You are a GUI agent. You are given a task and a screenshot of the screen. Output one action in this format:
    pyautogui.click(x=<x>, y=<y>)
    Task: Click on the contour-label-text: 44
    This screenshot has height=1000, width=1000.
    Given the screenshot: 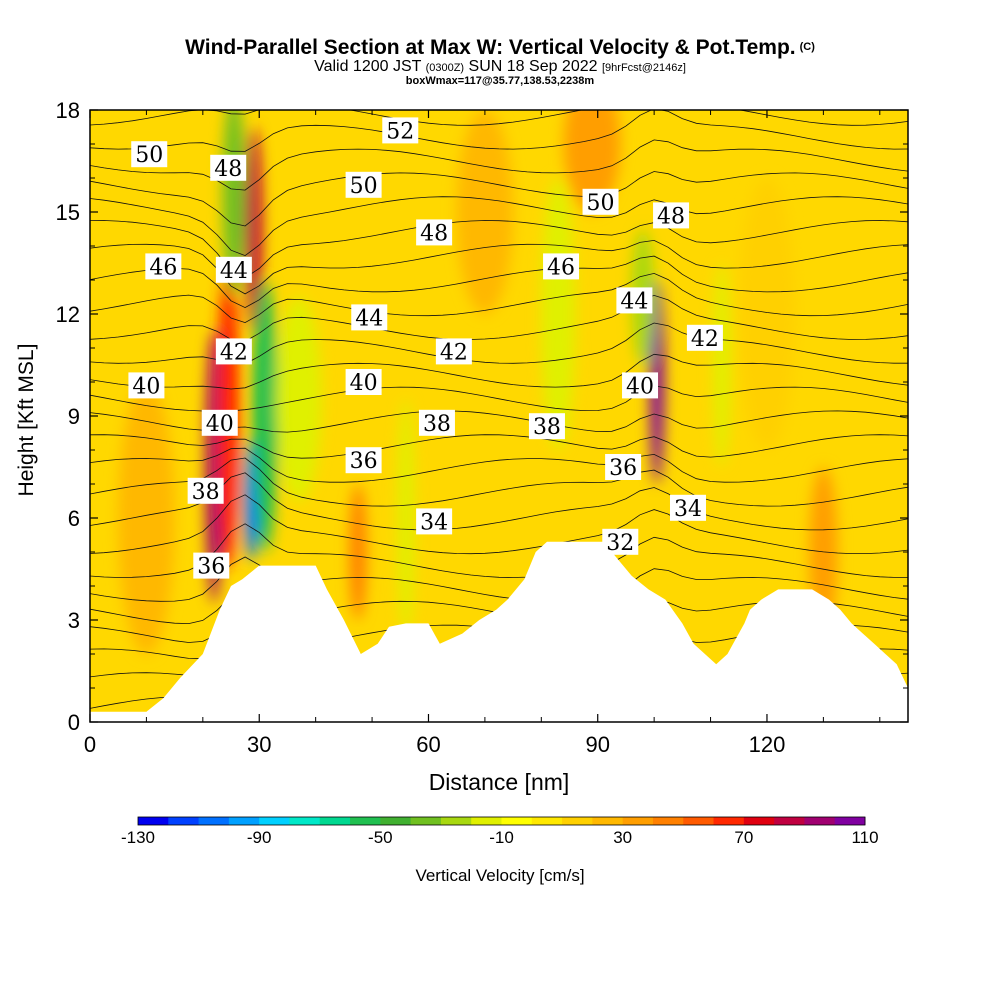 What is the action you would take?
    pyautogui.click(x=369, y=318)
    